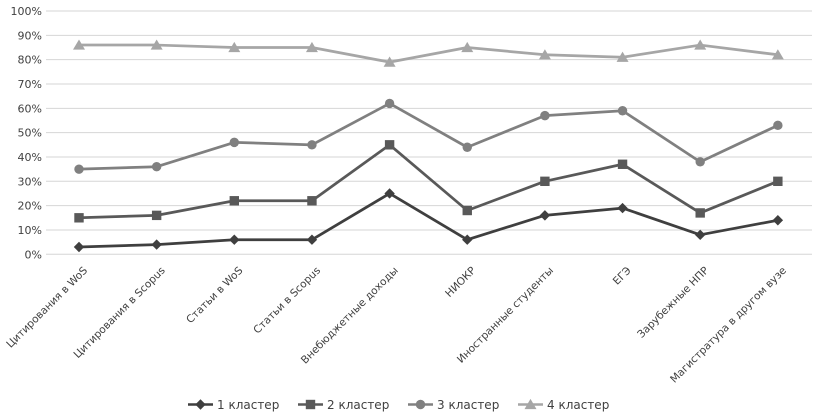  Describe the element at coordinates (460, 282) in the screenshot. I see `x-axis-category-label: НИОКР` at that location.